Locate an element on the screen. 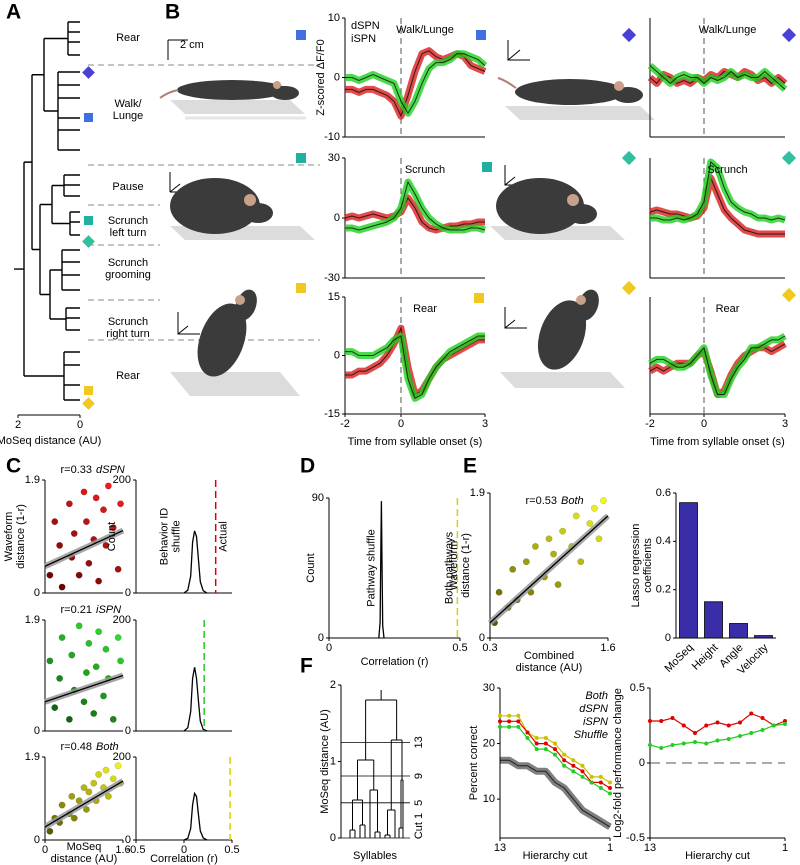  y-axis-label: distance (1-r) is located at coordinates (466, 565).